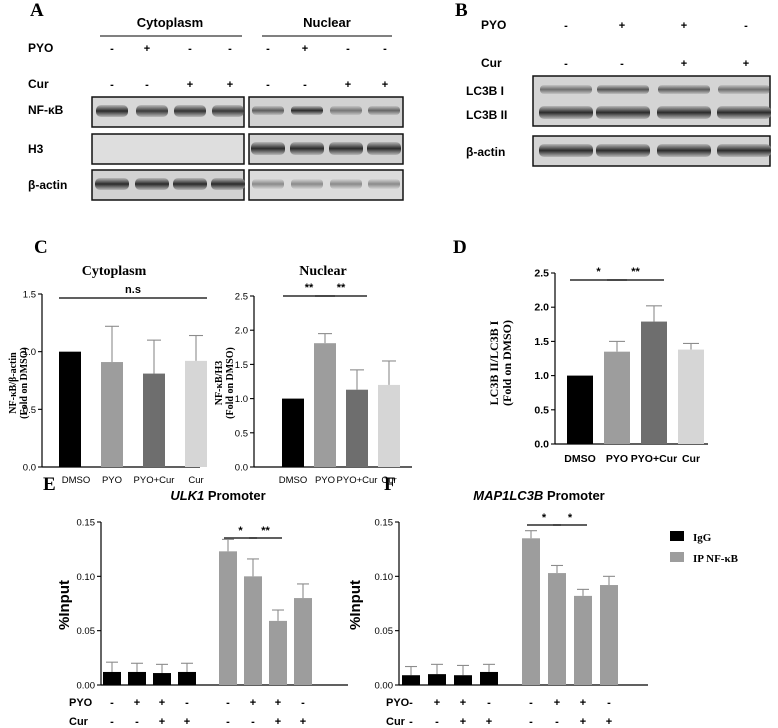 The image size is (778, 728). What do you see at coordinates (656, 45) in the screenshot?
I see `sign-row-b: - + + - - - + +` at bounding box center [656, 45].